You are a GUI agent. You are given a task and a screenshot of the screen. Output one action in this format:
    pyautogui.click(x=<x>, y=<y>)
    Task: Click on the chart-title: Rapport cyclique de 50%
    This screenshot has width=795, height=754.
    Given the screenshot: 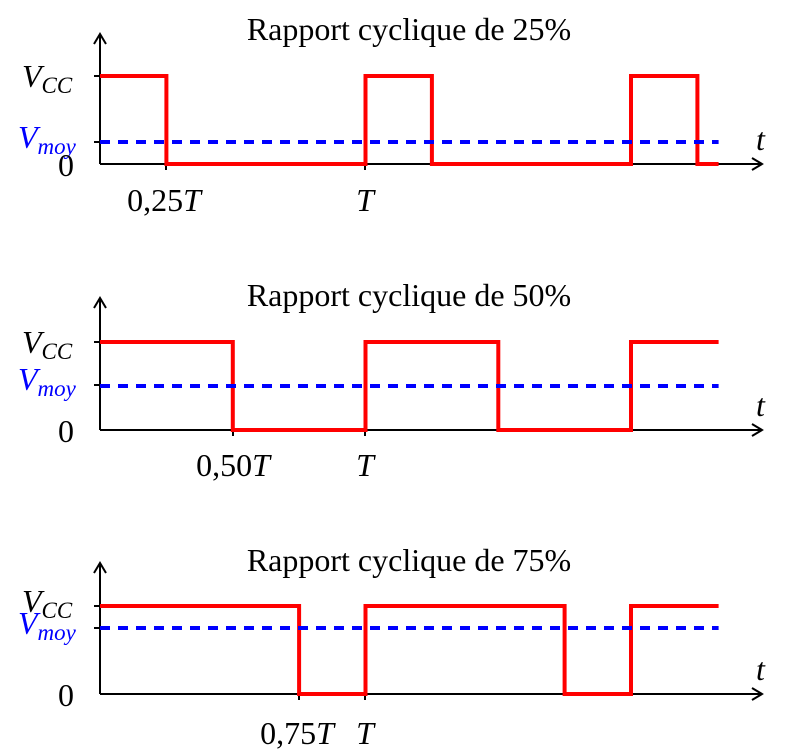 What is the action you would take?
    pyautogui.click(x=409, y=295)
    